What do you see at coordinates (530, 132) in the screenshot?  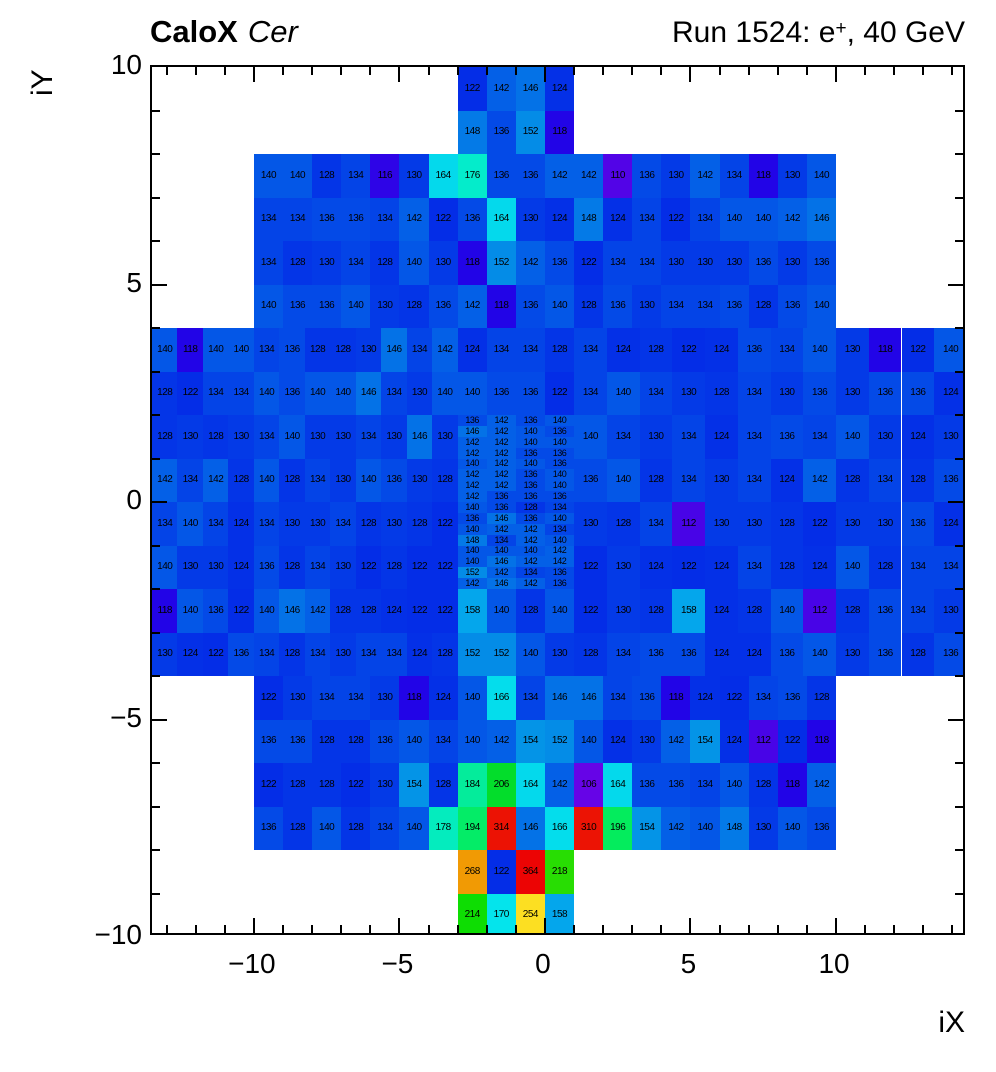 I see `heatmap-cell: 152` at bounding box center [530, 132].